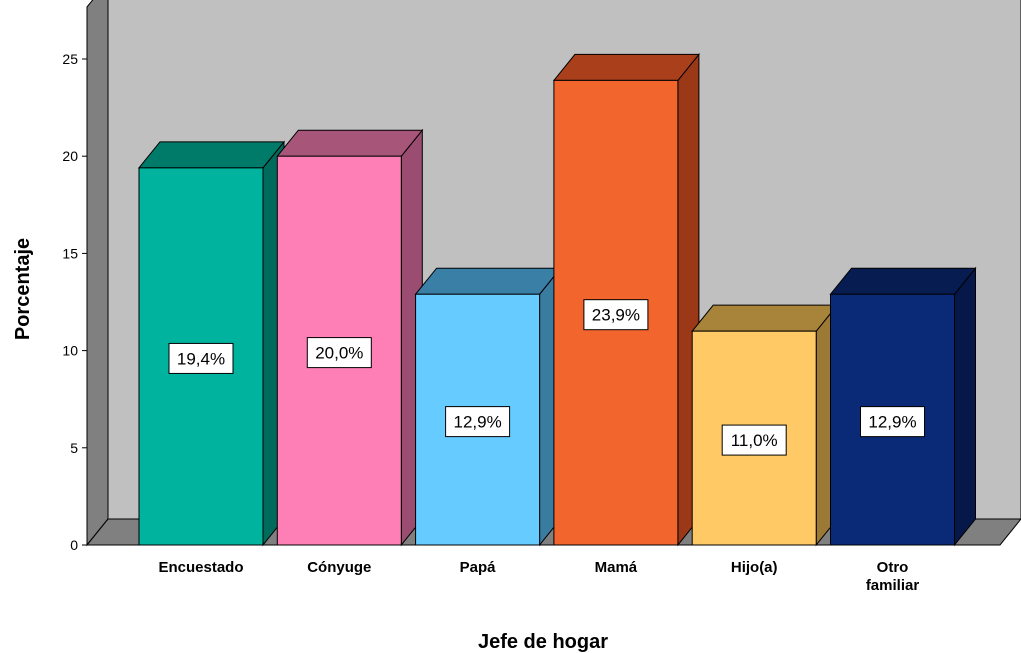 The image size is (1021, 653). Describe the element at coordinates (616, 567) in the screenshot. I see `x-tick-label: Mamá` at that location.